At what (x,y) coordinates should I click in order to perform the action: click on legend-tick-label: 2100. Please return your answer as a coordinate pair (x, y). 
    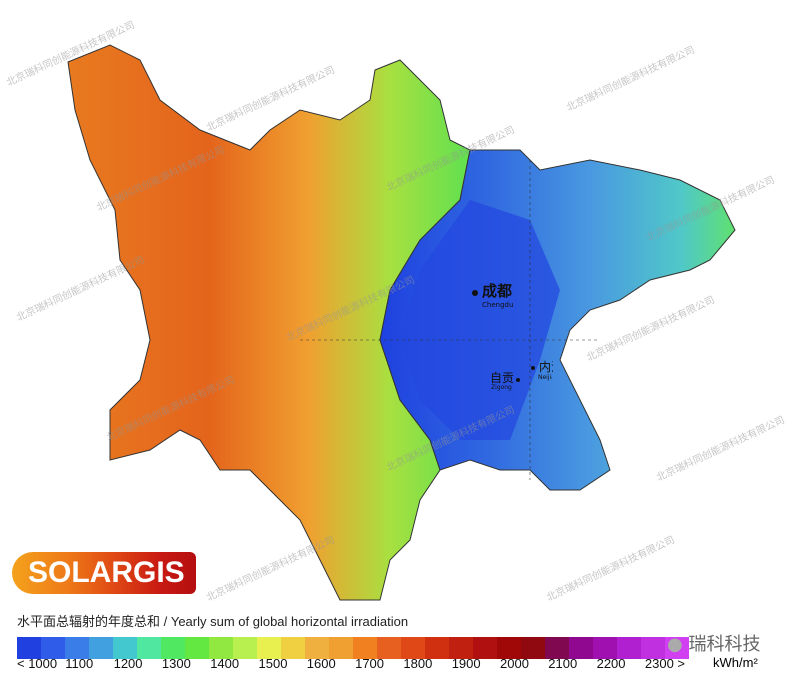
    Looking at the image, I should click on (563, 663).